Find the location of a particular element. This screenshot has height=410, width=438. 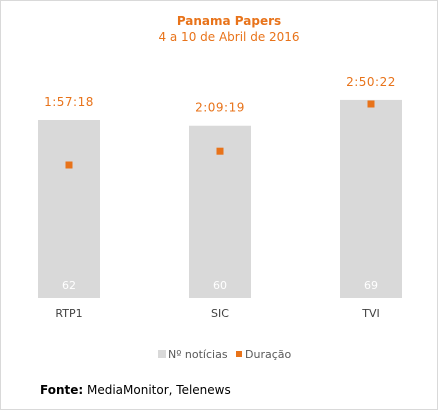

count-label-rtp1: 62 is located at coordinates (69, 285).